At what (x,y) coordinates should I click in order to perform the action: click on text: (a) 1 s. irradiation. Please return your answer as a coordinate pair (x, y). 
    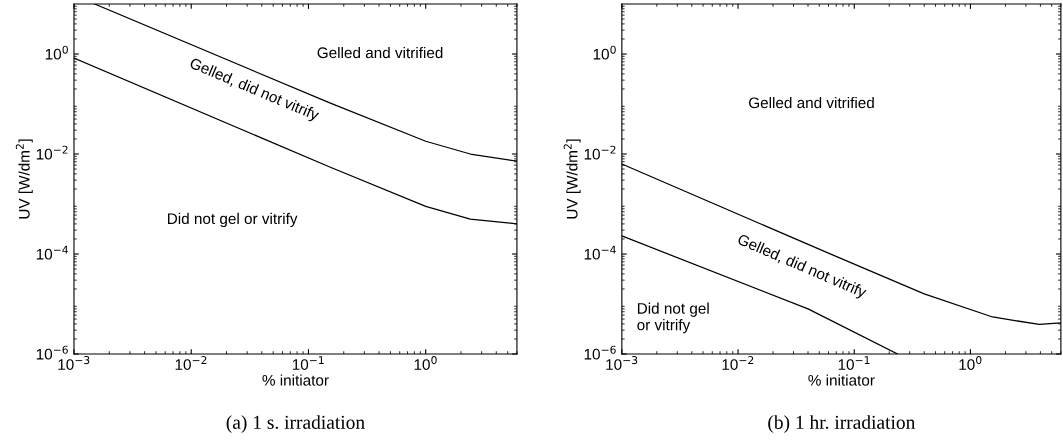
    Looking at the image, I should click on (295, 424).